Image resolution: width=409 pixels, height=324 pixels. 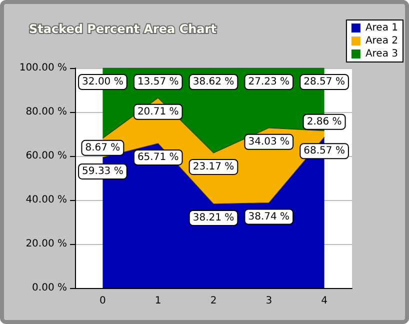 I want to click on data-label: 28.57 %, so click(x=324, y=82).